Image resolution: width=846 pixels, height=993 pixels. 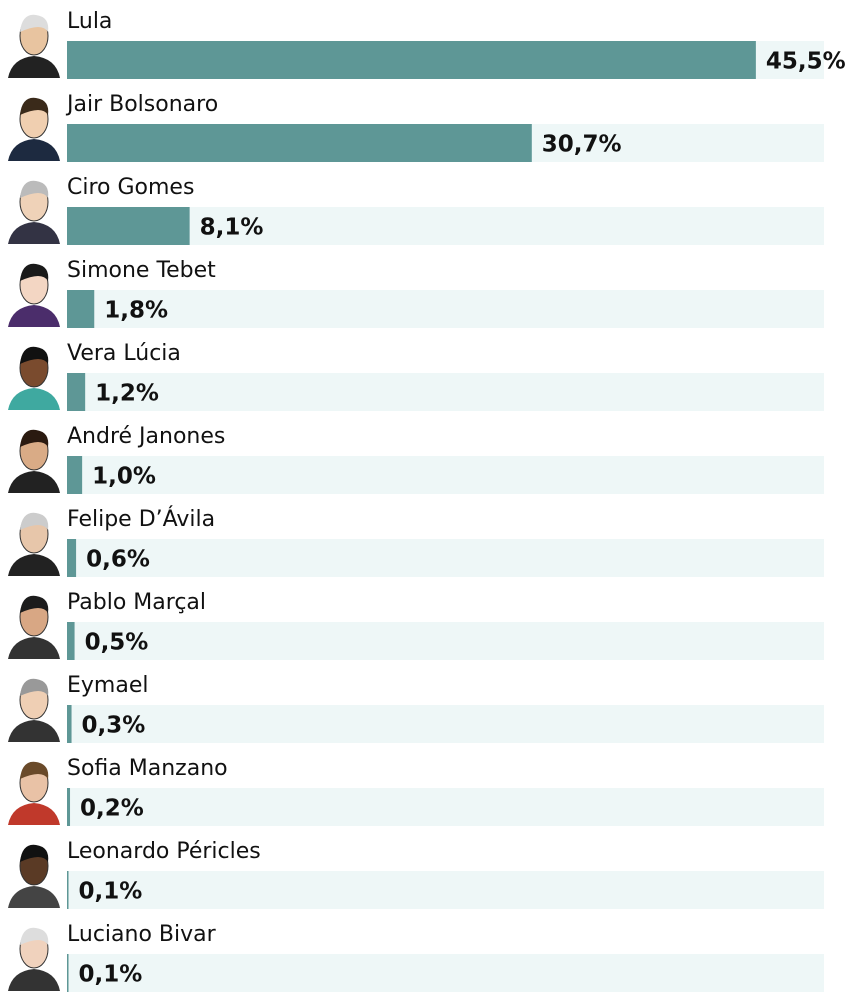 What do you see at coordinates (136, 311) in the screenshot?
I see `value-label: 1,8%` at bounding box center [136, 311].